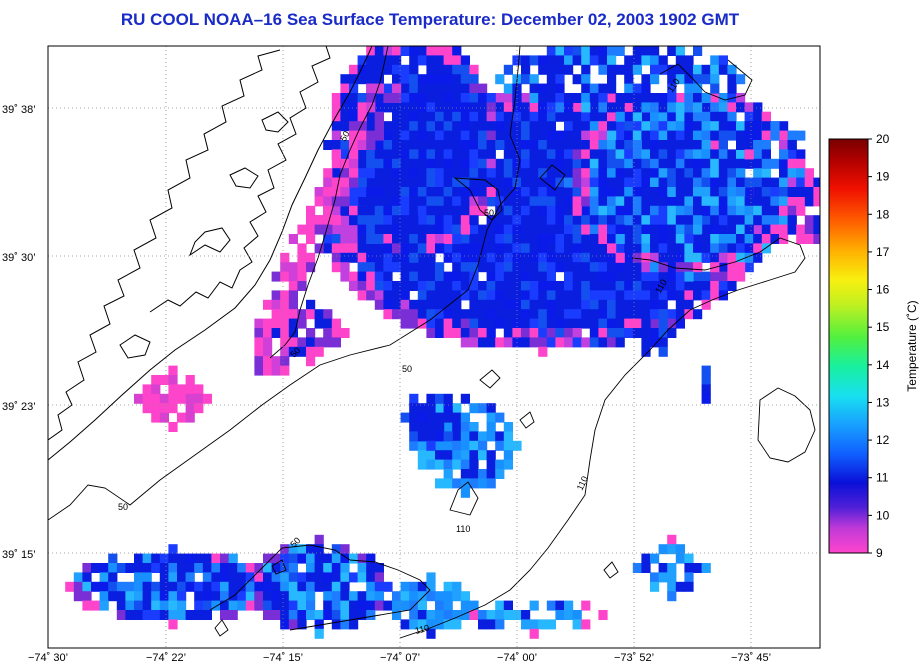 The width and height of the screenshot is (920, 665). What do you see at coordinates (275, 122) in the screenshot?
I see `coastline-island` at bounding box center [275, 122].